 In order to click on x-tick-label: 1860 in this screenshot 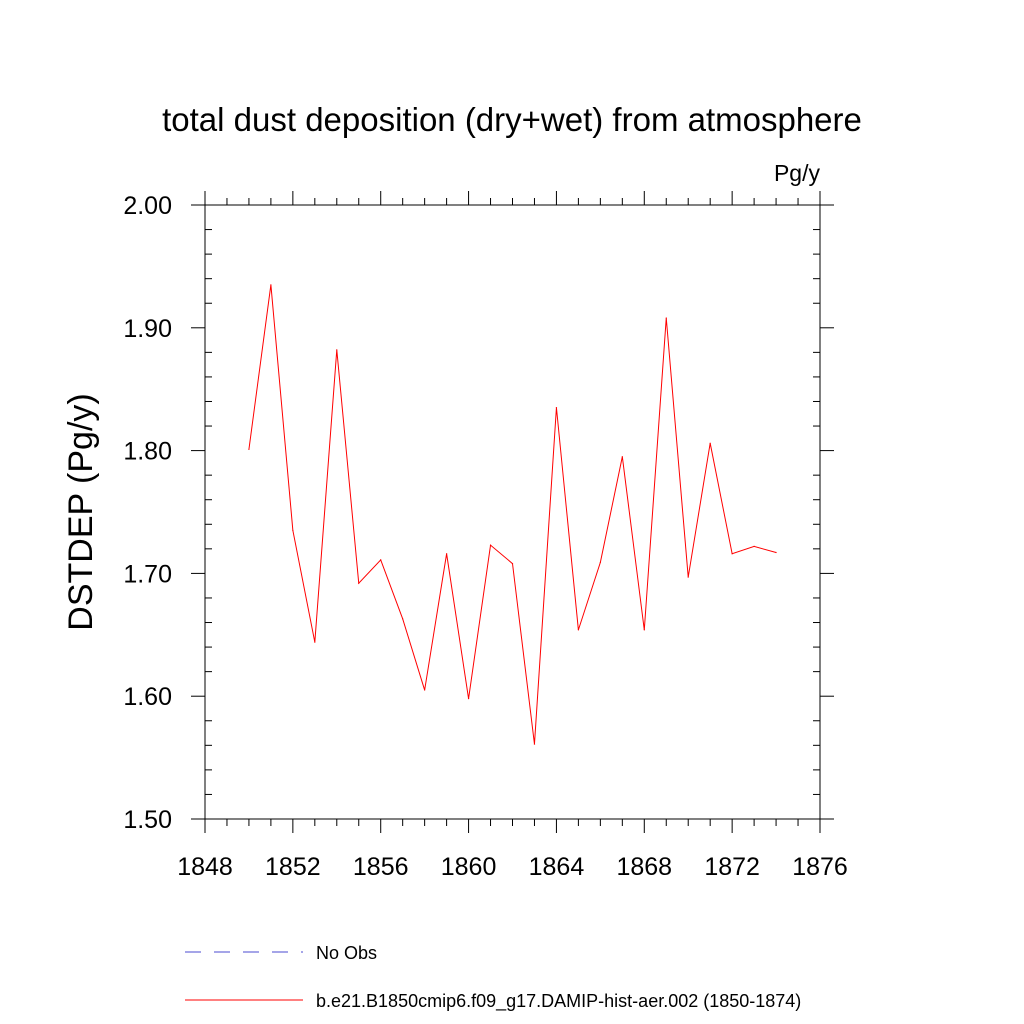, I will do `click(469, 867)`.